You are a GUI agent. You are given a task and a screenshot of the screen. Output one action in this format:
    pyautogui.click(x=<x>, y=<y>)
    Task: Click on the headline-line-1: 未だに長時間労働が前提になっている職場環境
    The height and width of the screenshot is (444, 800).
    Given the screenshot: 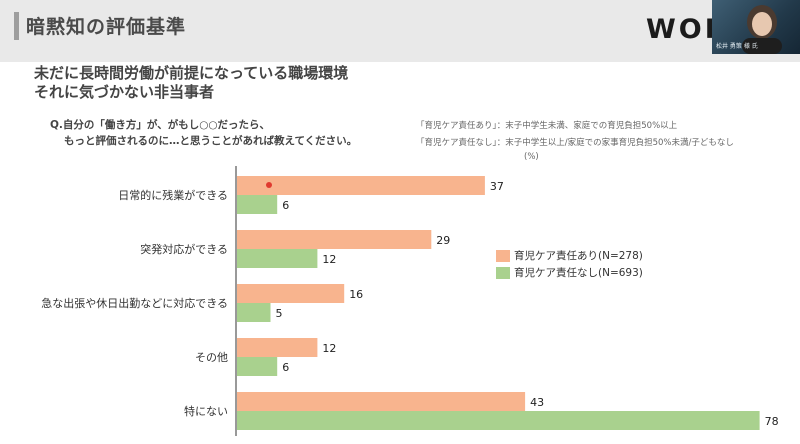 What is the action you would take?
    pyautogui.click(x=191, y=73)
    